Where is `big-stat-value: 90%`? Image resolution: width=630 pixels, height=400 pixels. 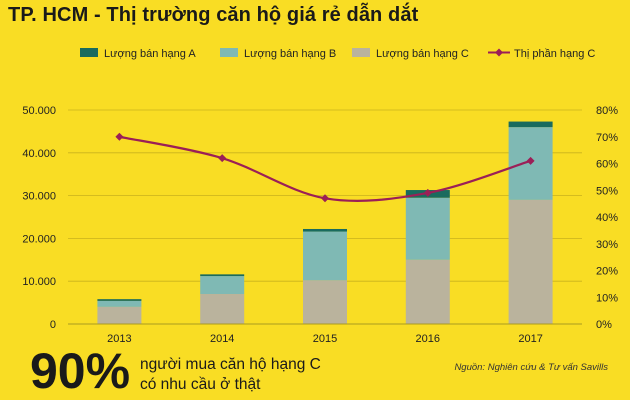 big-stat-value: 90% is located at coordinates (80, 371).